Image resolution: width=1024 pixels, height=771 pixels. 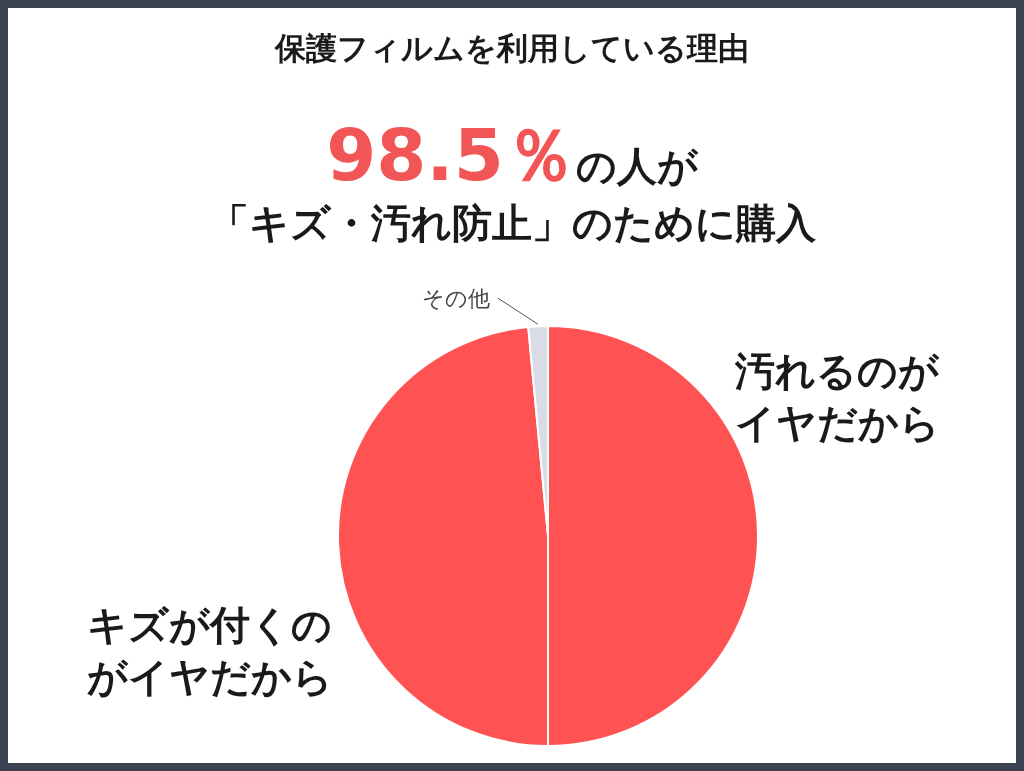 What do you see at coordinates (512, 180) in the screenshot?
I see `chart-subtitle: 98.5％の人が「キズ・汚れ防止」のために購入` at bounding box center [512, 180].